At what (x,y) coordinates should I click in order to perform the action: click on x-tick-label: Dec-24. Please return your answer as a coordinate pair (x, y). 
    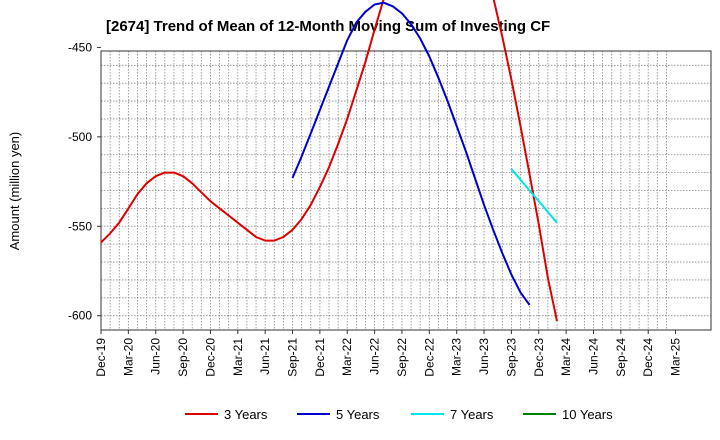
    Looking at the image, I should click on (648, 357).